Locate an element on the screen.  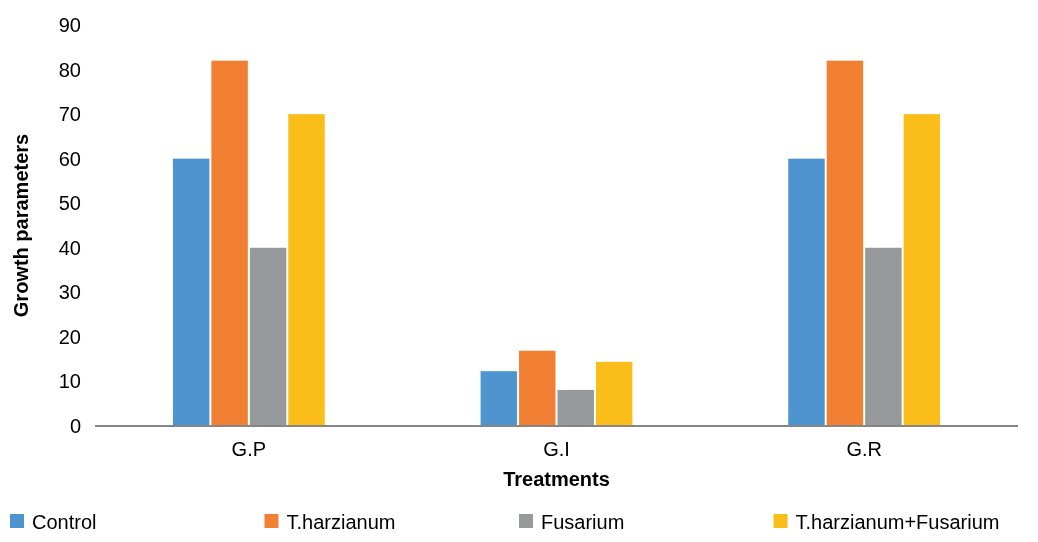
y-tick-label: 70 is located at coordinates (69, 114).